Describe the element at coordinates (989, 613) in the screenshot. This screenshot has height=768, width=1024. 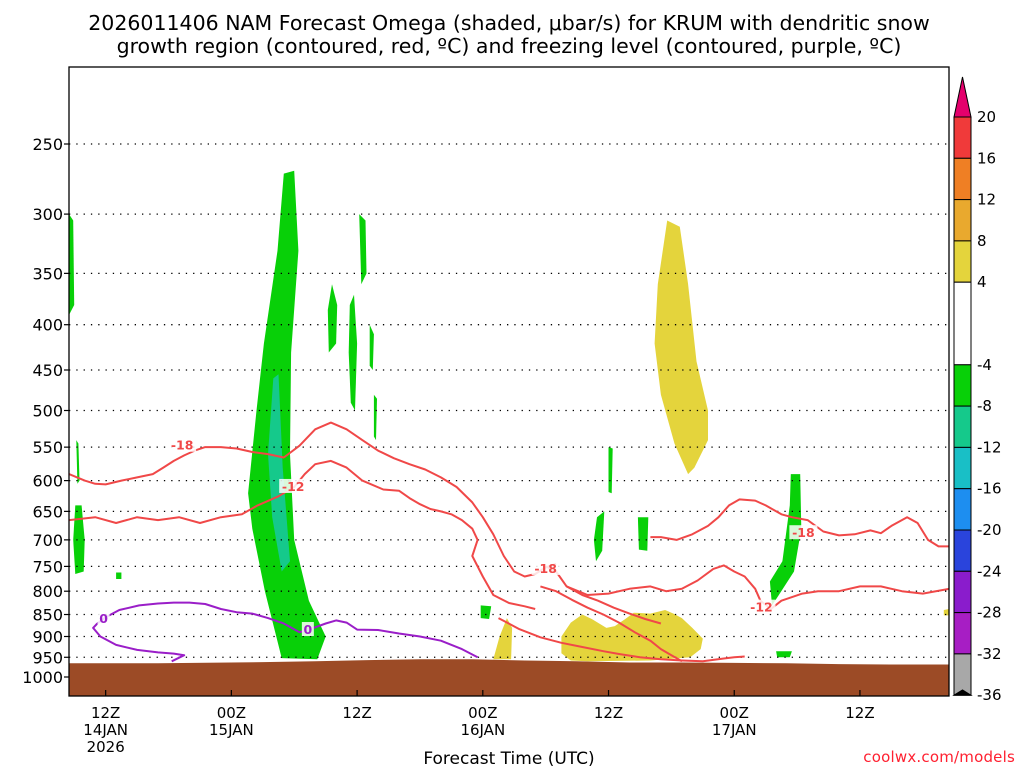
I see `colorbar-label-11: -28` at that location.